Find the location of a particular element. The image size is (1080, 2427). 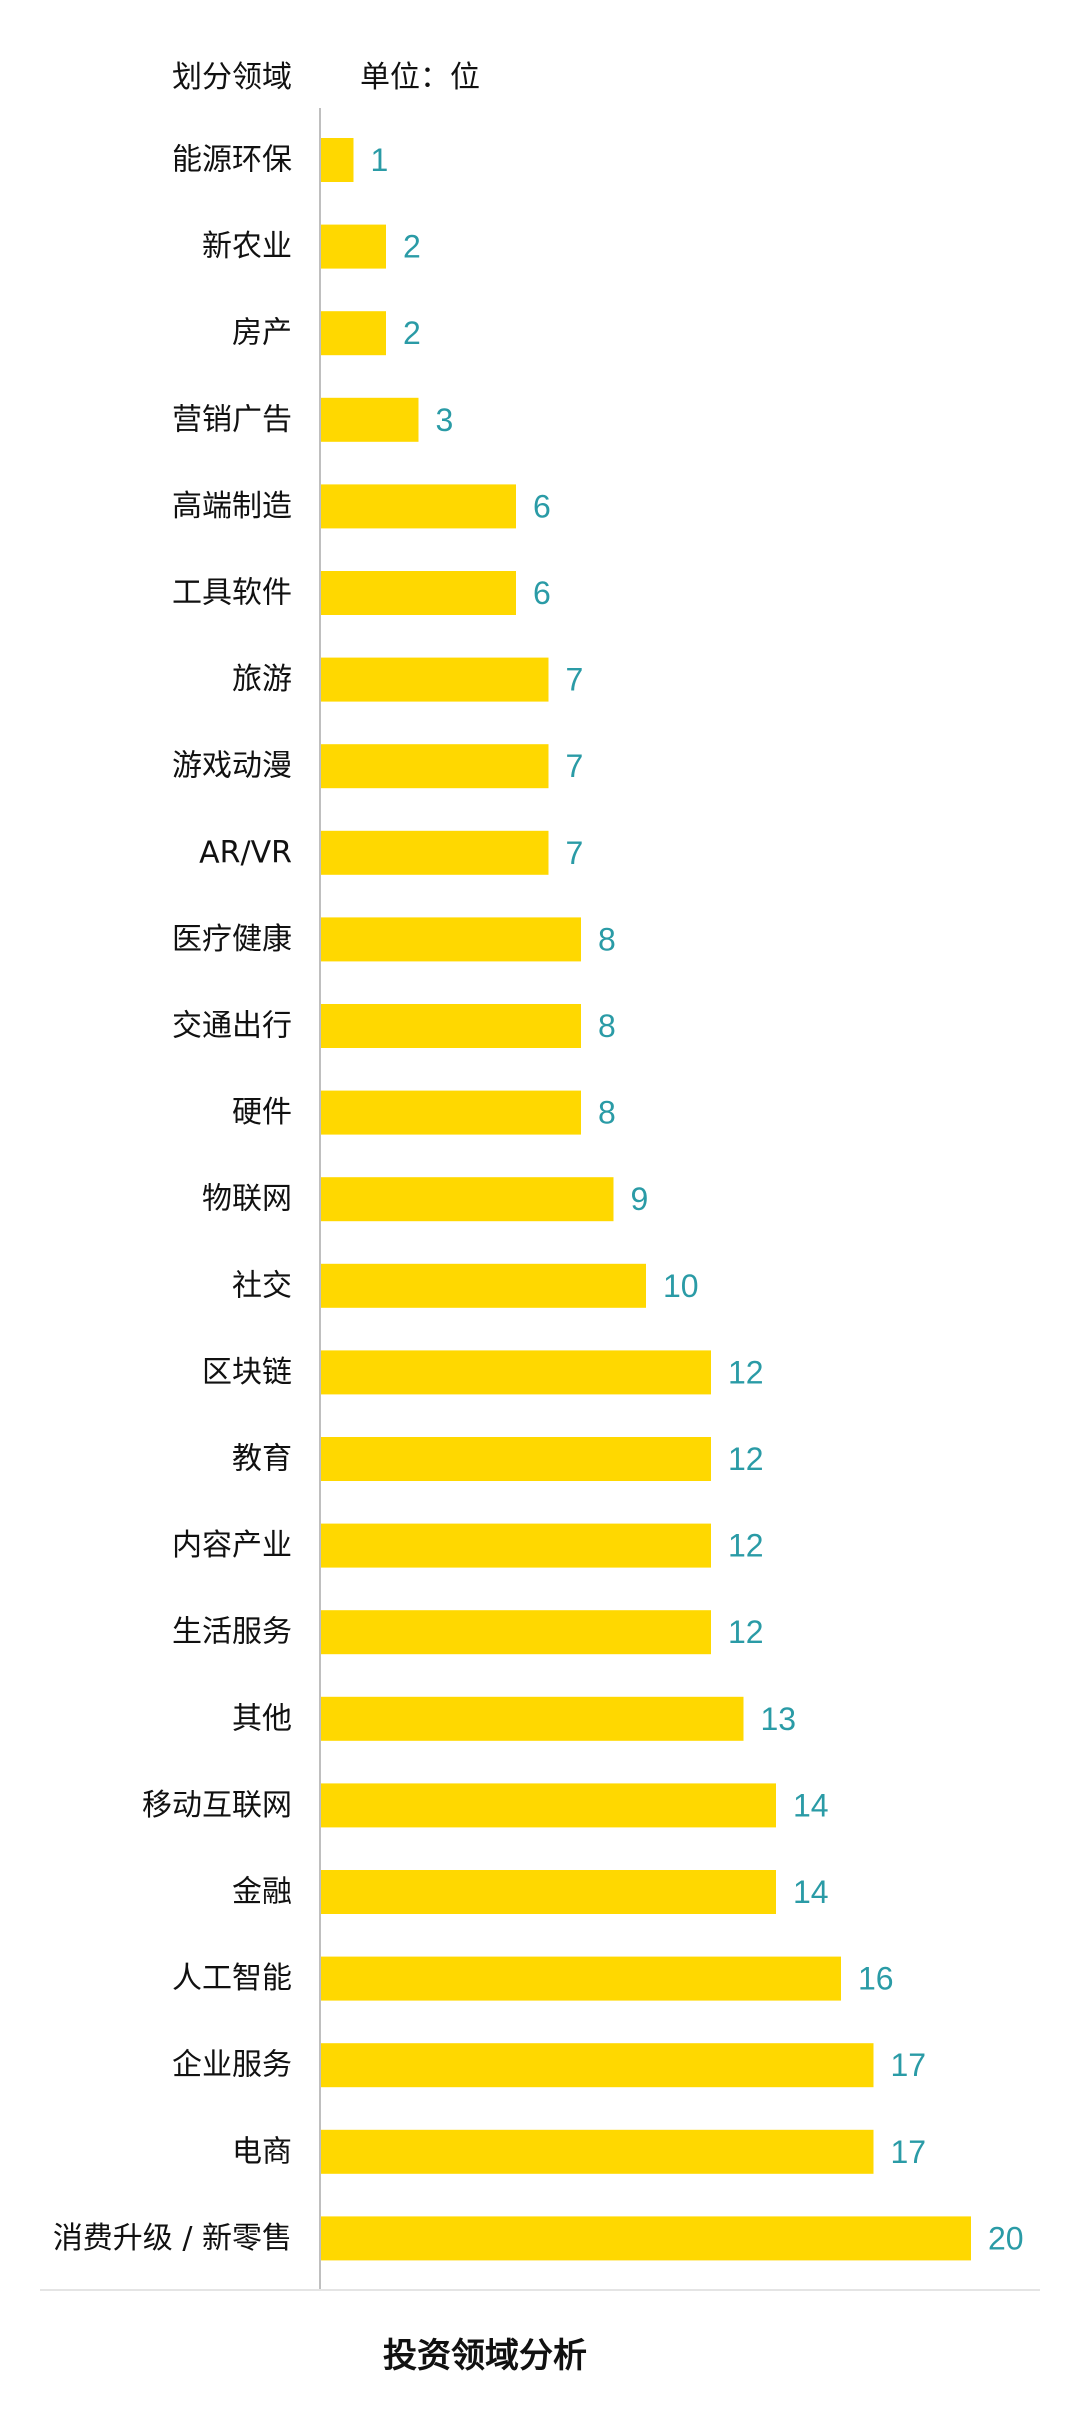

category-label: 能源环保 is located at coordinates (232, 160).